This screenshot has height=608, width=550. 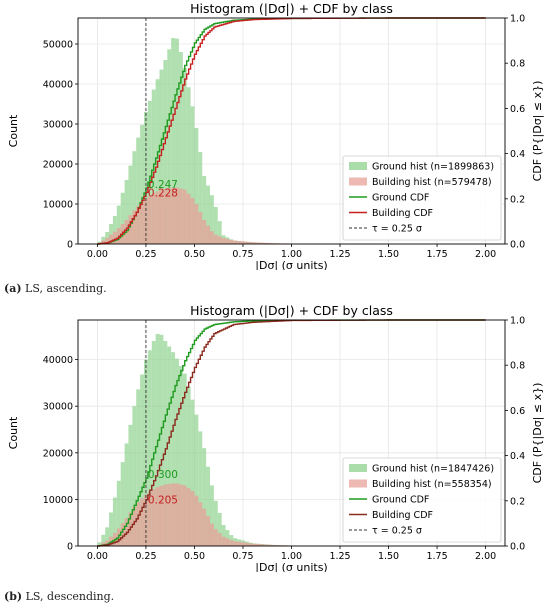 I want to click on caption-a: (a) LS, ascending., so click(x=55, y=288).